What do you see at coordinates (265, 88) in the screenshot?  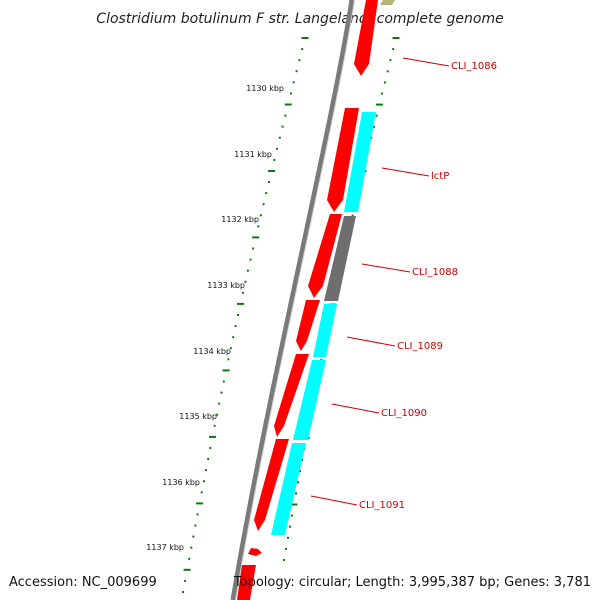 I see `scale-label-1130: 1130 kbp` at bounding box center [265, 88].